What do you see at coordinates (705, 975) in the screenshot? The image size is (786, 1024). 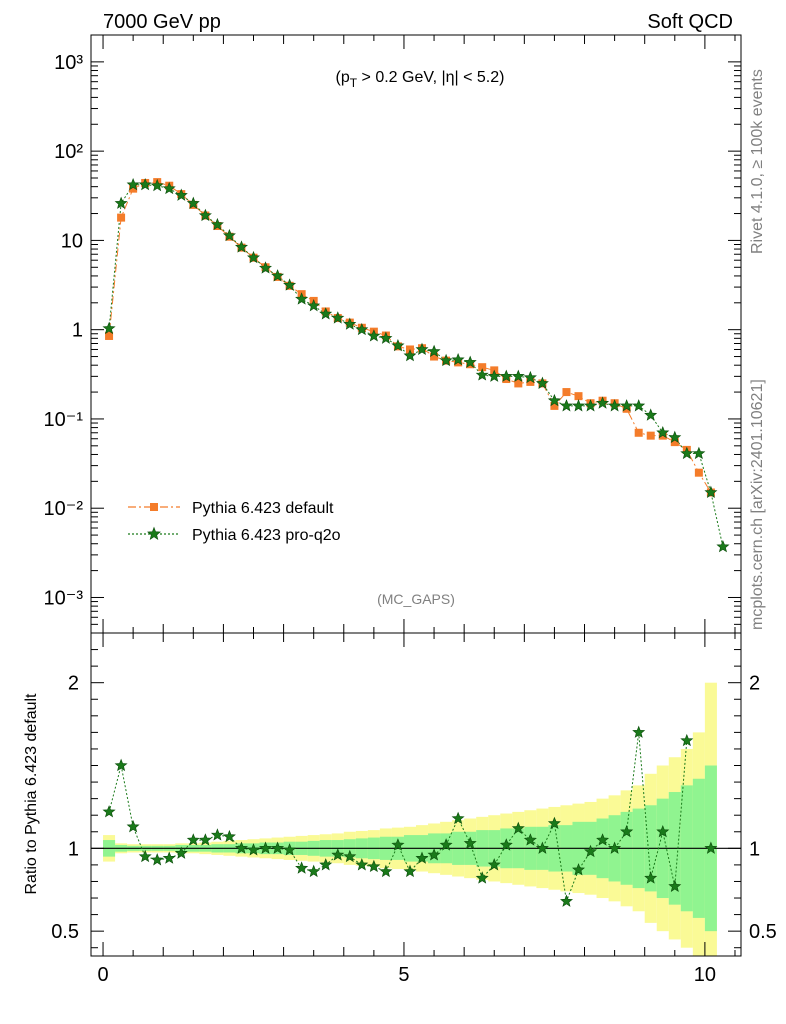 I see `xtick-label: 10` at bounding box center [705, 975].